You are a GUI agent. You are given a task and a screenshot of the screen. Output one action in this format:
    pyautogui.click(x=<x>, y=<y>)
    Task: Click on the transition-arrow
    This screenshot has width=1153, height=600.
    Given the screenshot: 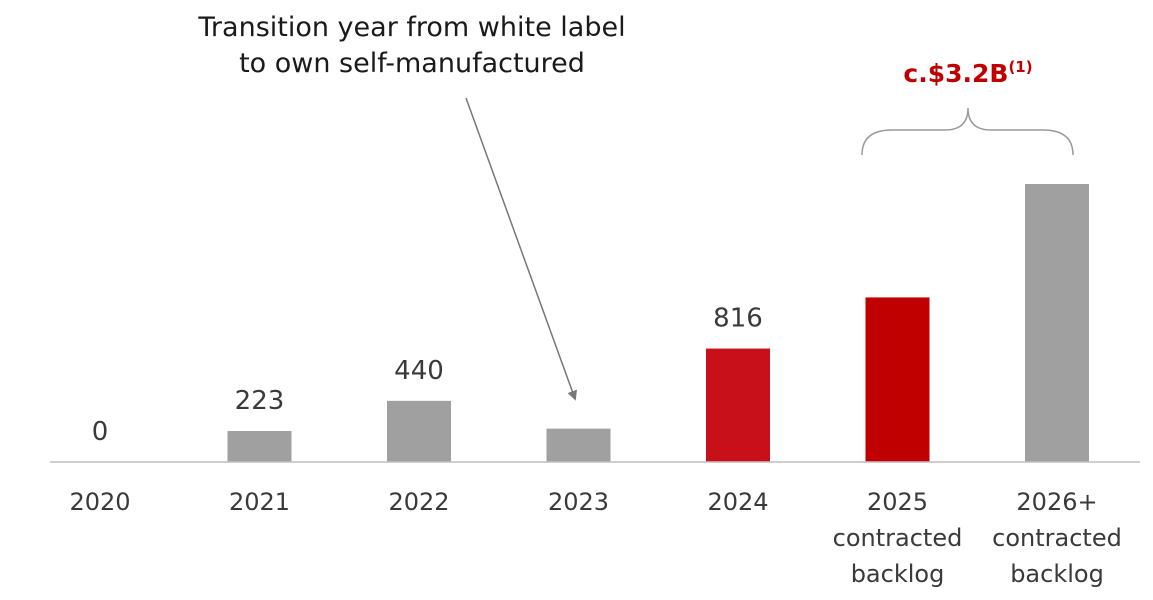 What is the action you would take?
    pyautogui.click(x=521, y=249)
    